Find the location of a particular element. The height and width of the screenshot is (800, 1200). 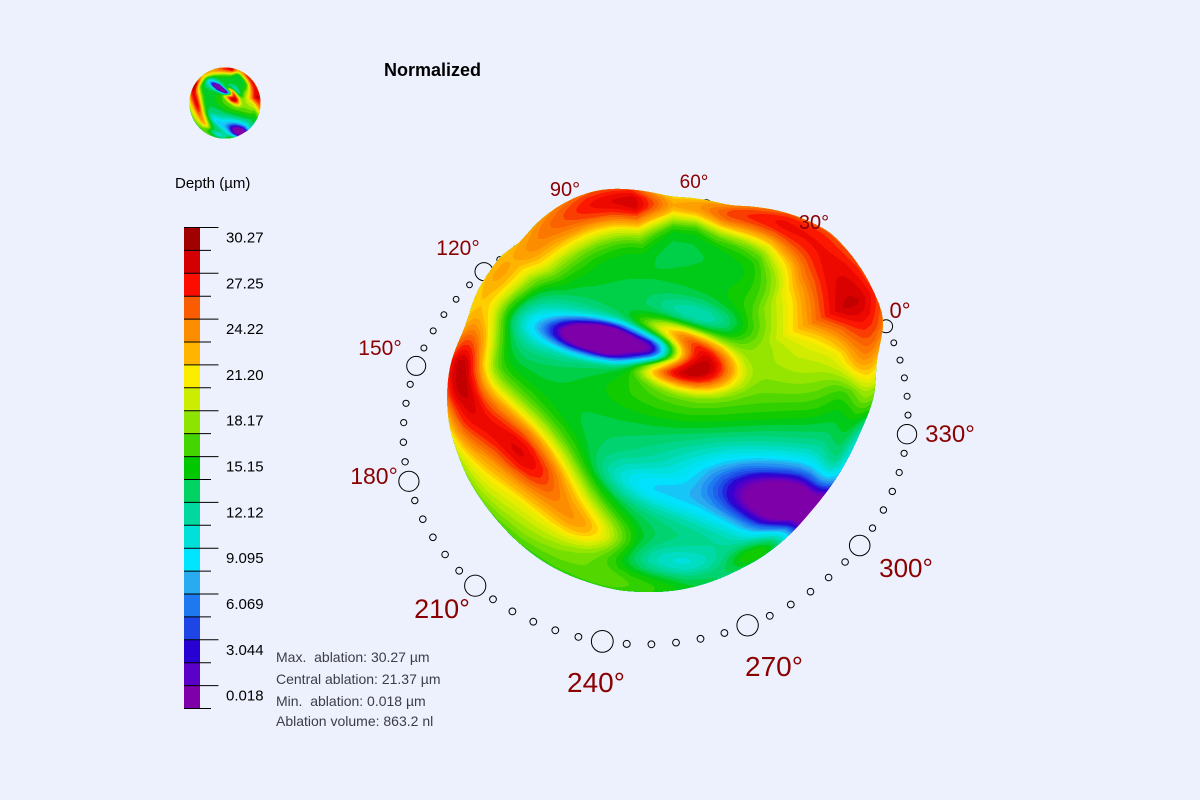

svg-text: Normalized is located at coordinates (432, 70).